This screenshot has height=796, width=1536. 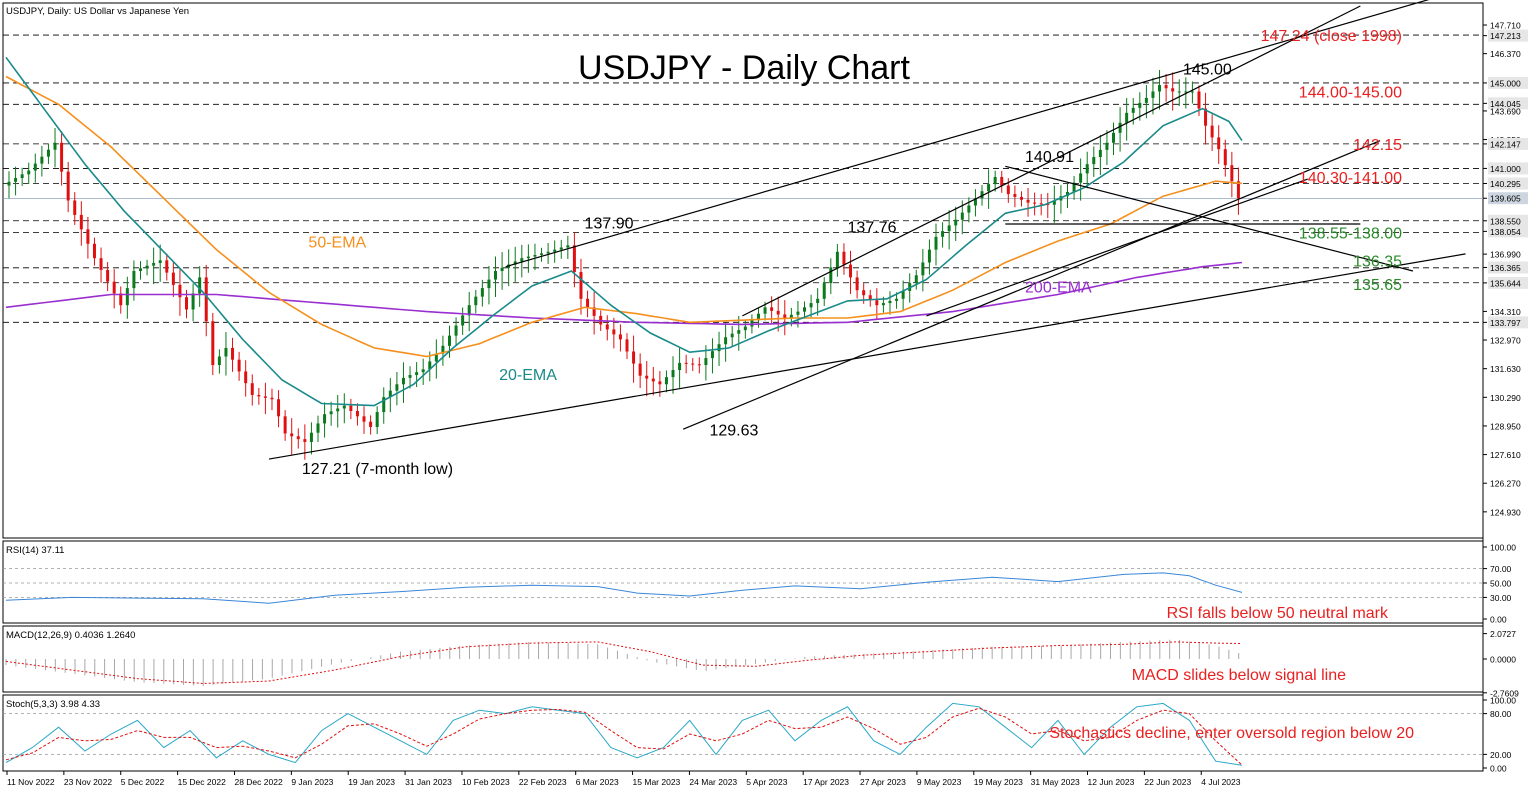 What do you see at coordinates (1503, 634) in the screenshot?
I see `macd-tick-label: 2.0727` at bounding box center [1503, 634].